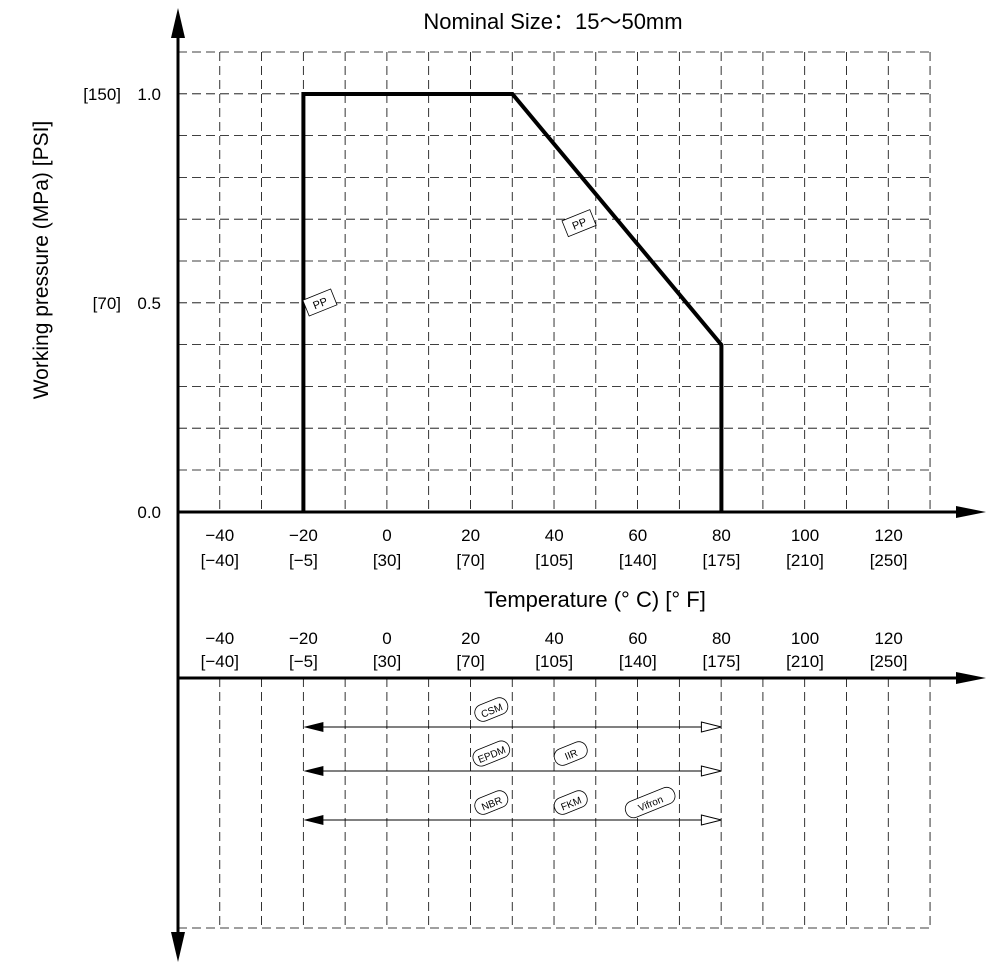 The width and height of the screenshot is (988, 970). Describe the element at coordinates (178, 23) in the screenshot. I see `arrow-up-icon` at that location.